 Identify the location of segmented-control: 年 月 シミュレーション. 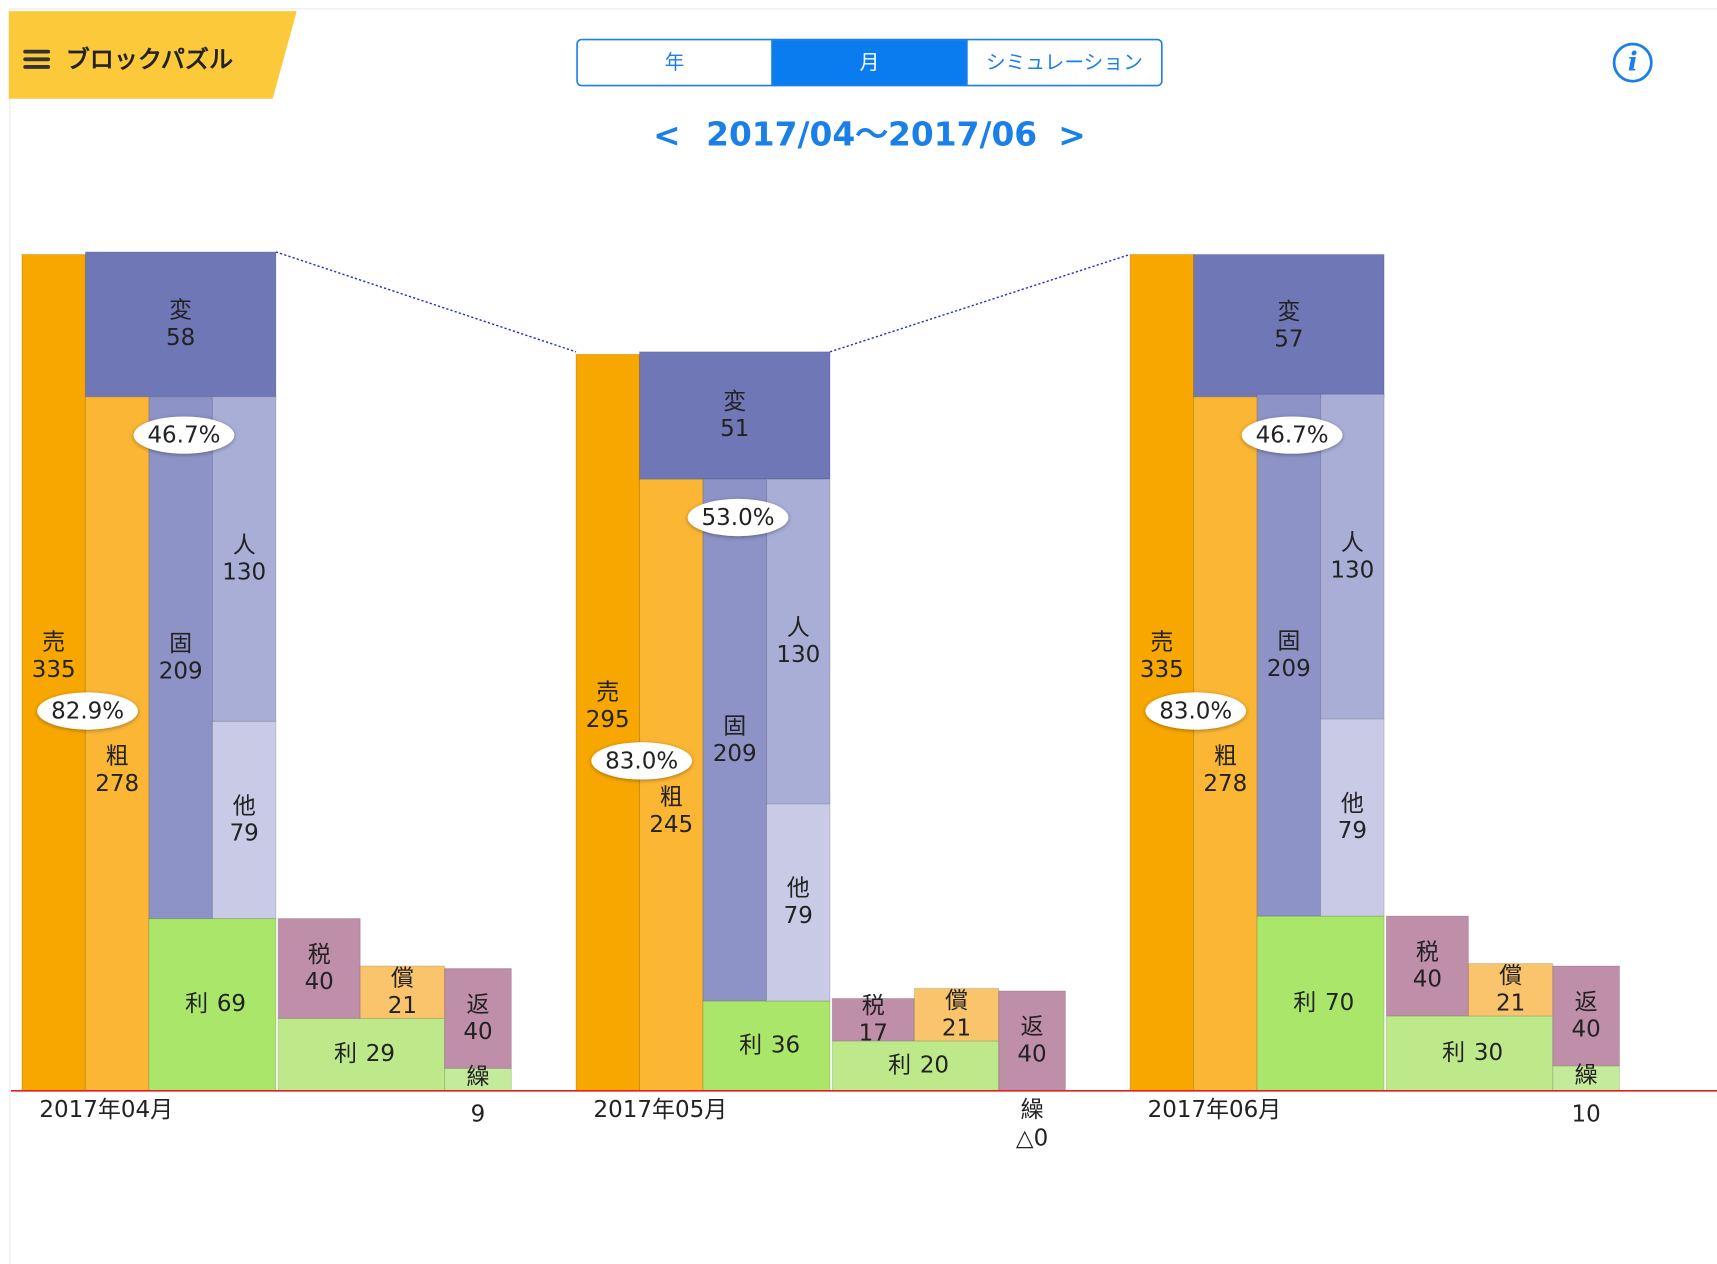
(869, 62).